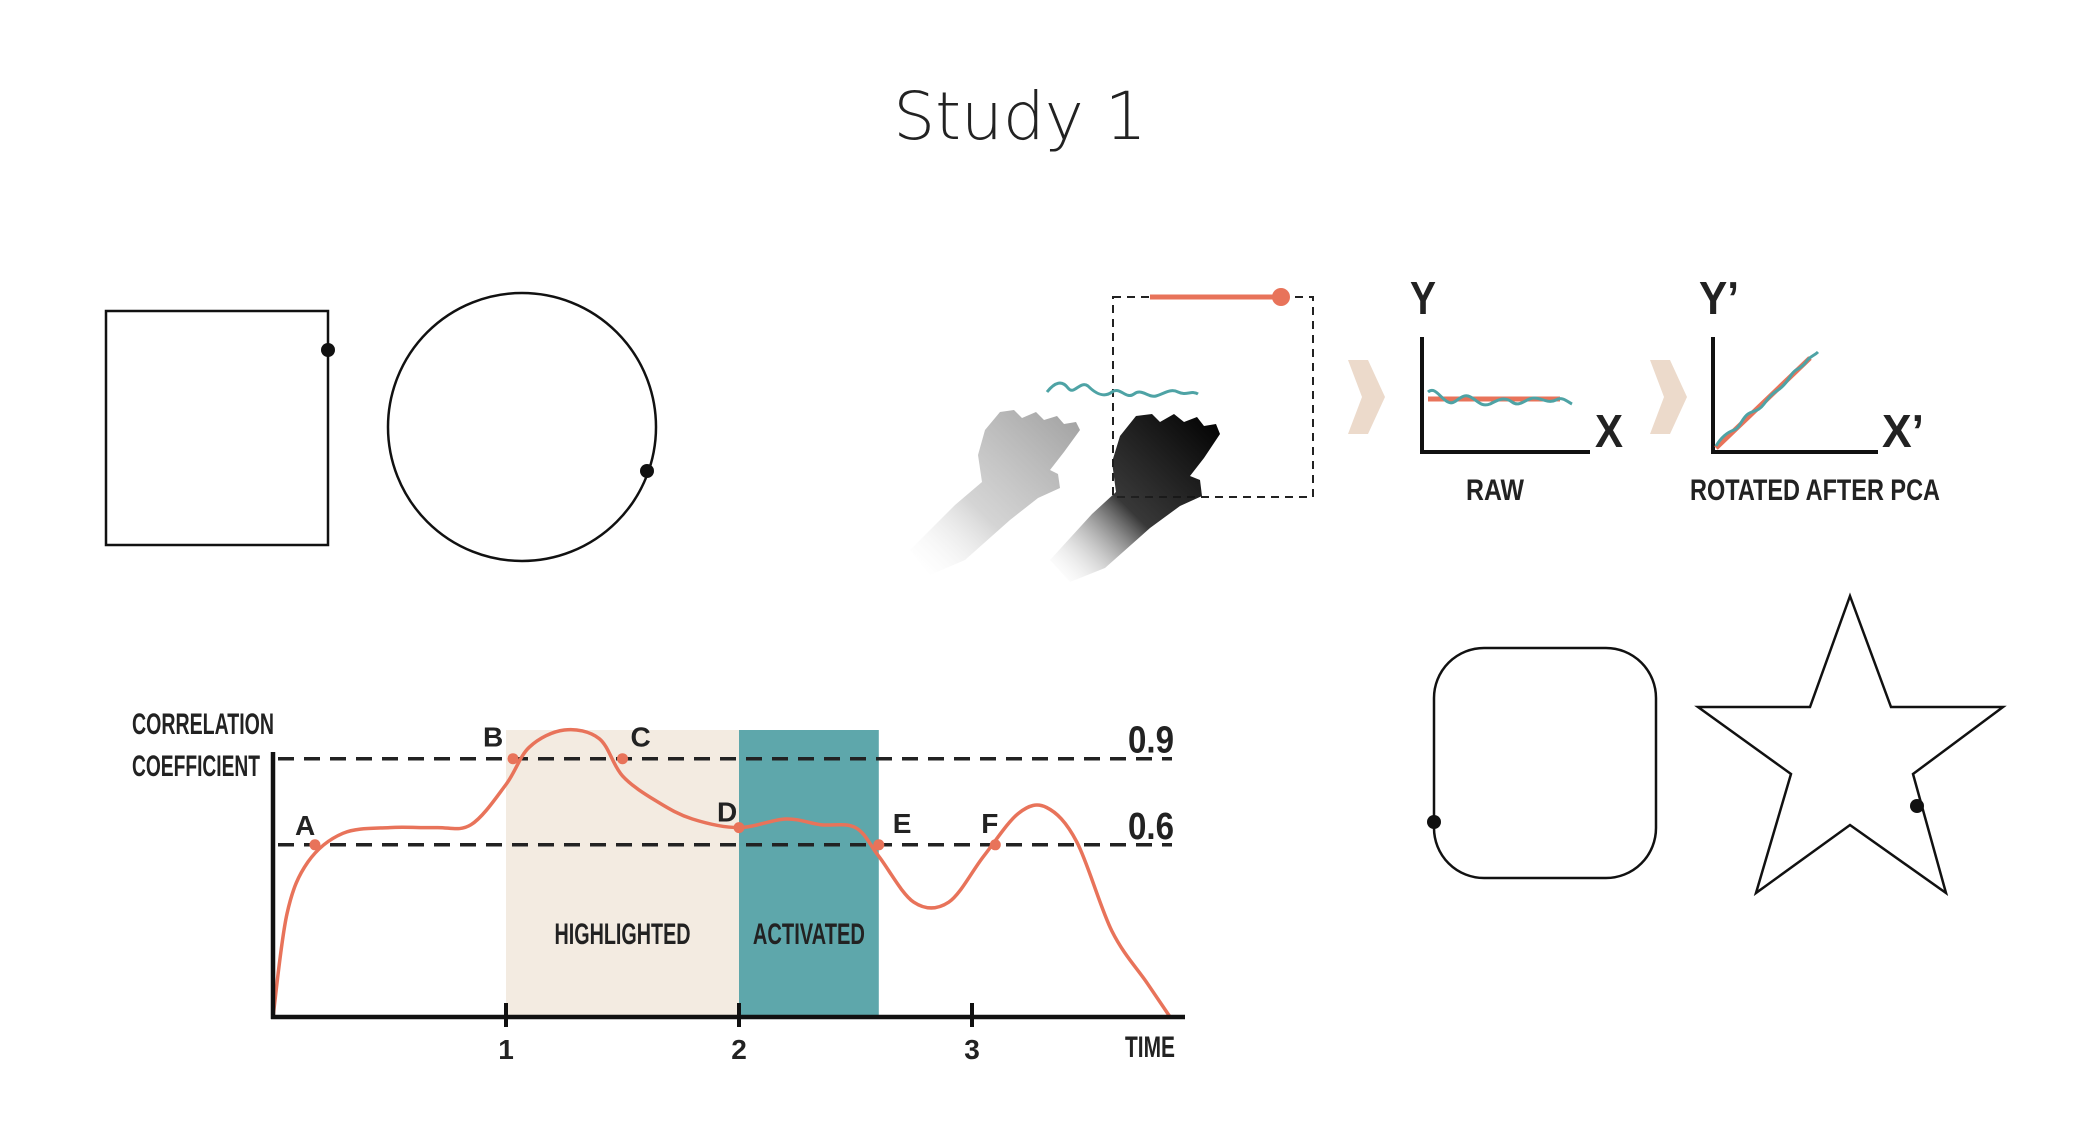 The height and width of the screenshot is (1146, 2078). I want to click on point-label-d: D, so click(727, 812).